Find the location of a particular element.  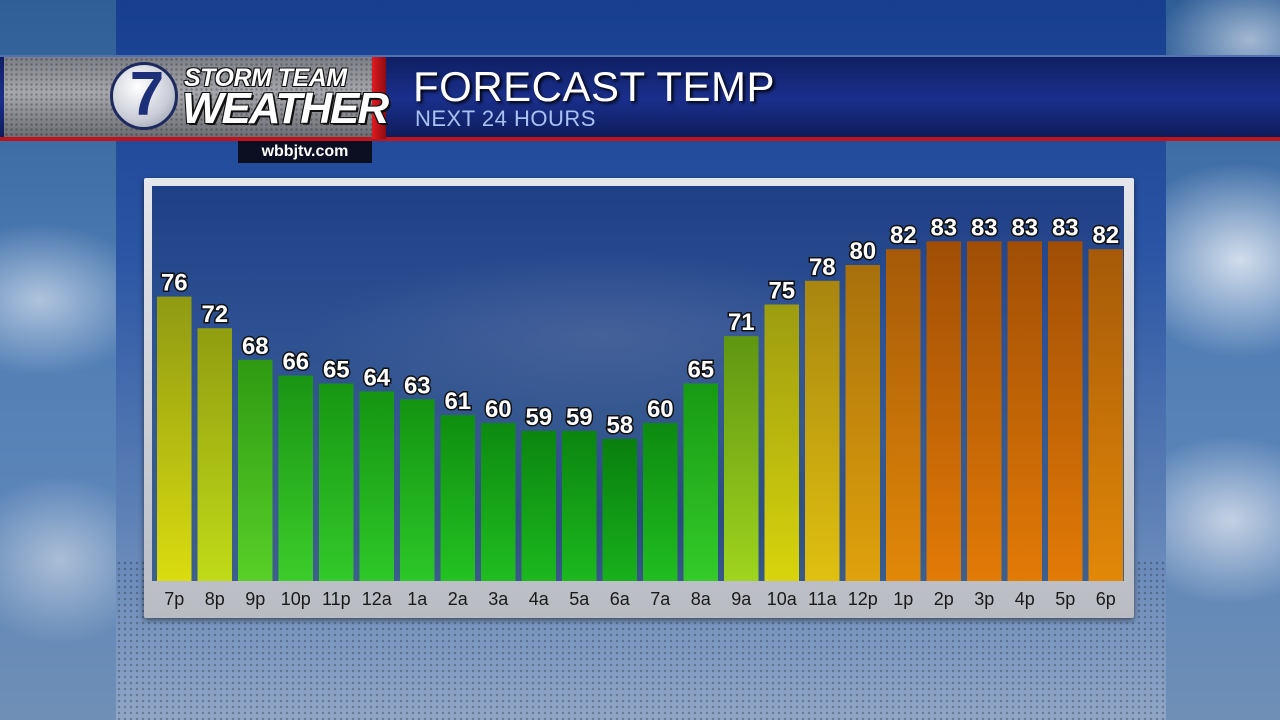

tick-label-6a: 6a is located at coordinates (620, 599).